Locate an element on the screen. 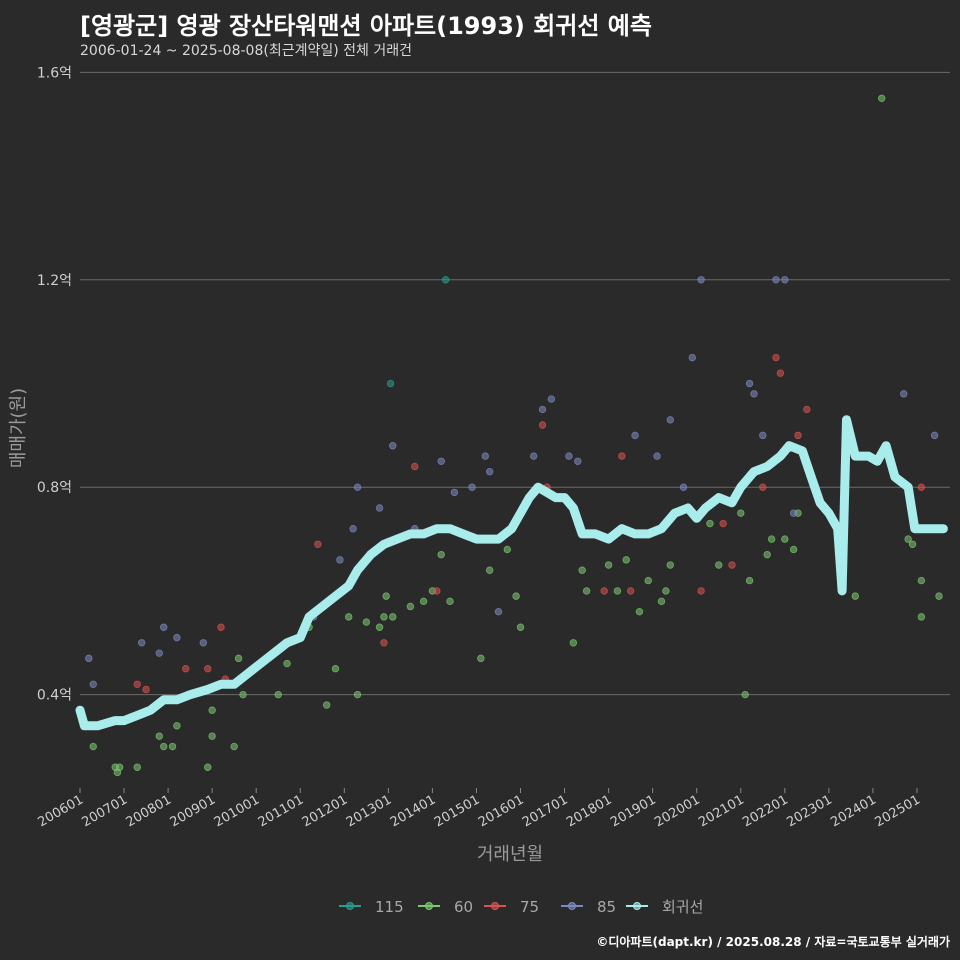  x-tick-label: 201001 is located at coordinates (237, 811).